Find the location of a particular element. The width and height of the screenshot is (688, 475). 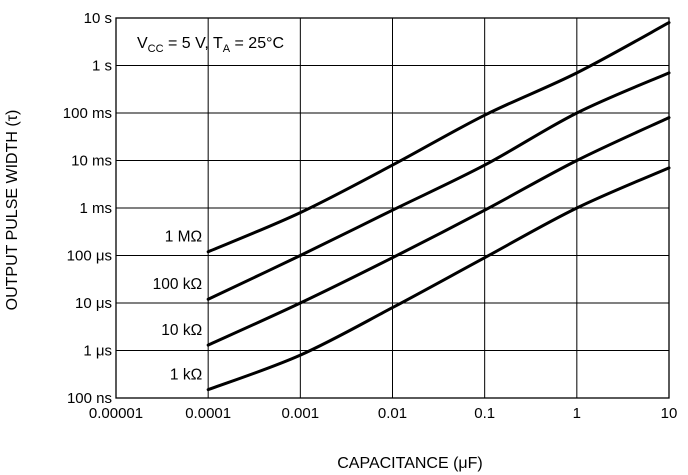

annotation-t-rest: = 25°C is located at coordinates (257, 43).